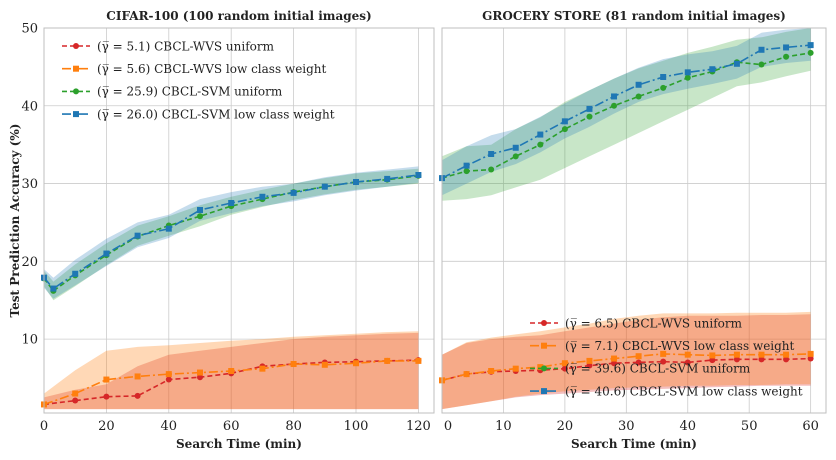 The height and width of the screenshot is (460, 836). I want to click on y-tick-label: 30, so click(29, 184).